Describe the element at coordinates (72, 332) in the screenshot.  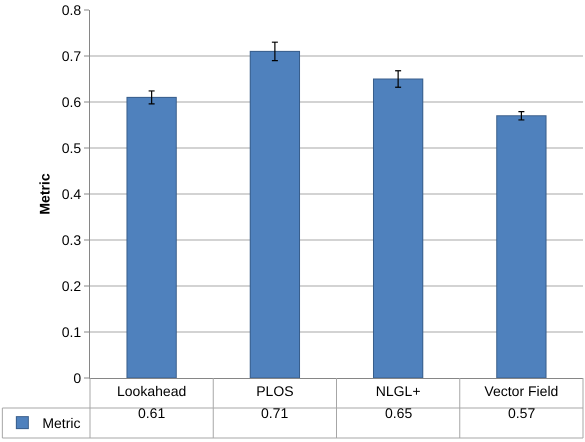
I see `y-tick-label: 0.1` at that location.